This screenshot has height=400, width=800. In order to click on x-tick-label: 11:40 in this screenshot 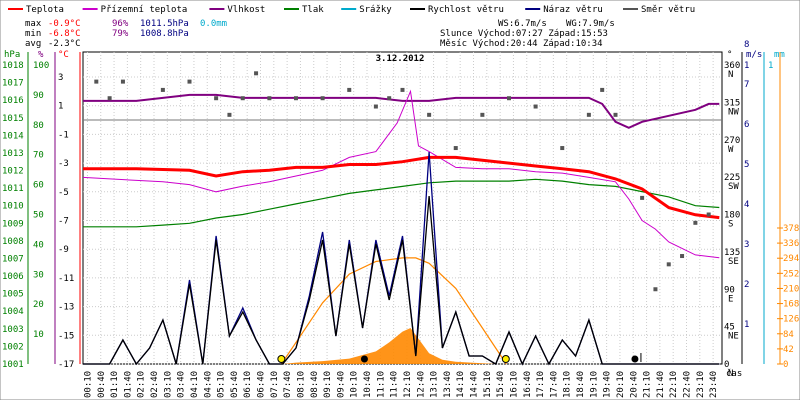, I will do `click(395, 384)`.